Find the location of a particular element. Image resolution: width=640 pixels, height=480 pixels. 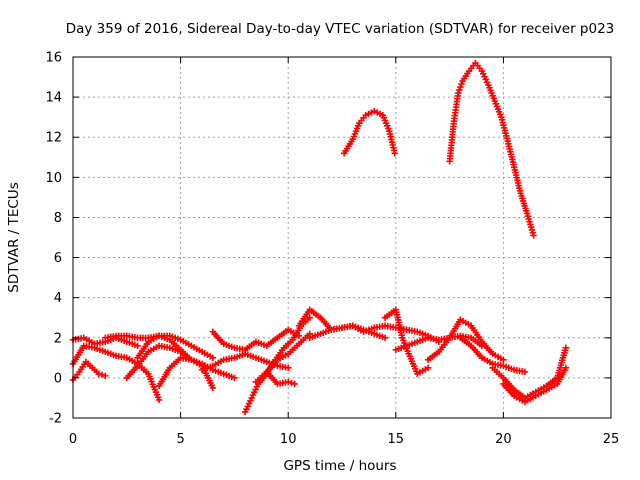

x-tick-label: 10 is located at coordinates (288, 439).